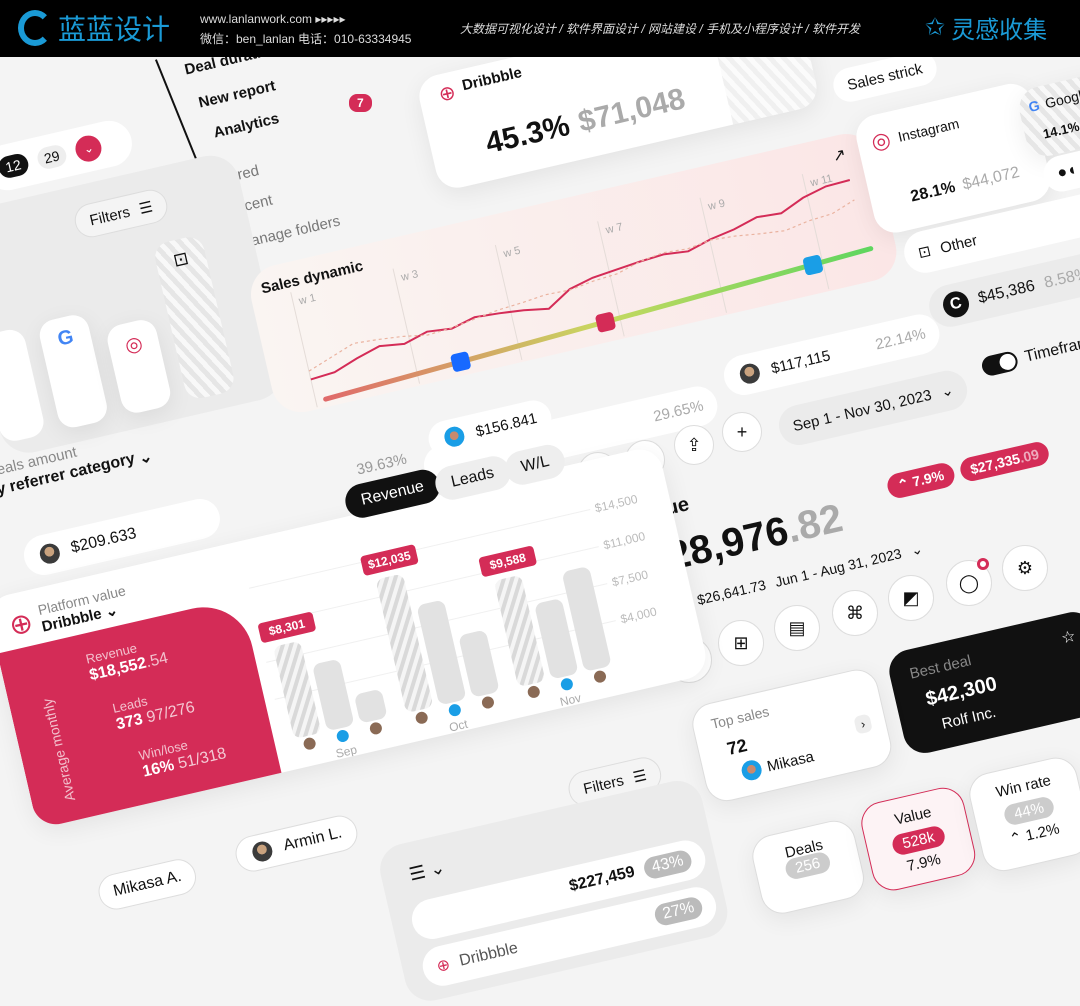 This screenshot has width=1080, height=1006. What do you see at coordinates (1060, 130) in the screenshot?
I see `google-pct: 14.1%` at bounding box center [1060, 130].